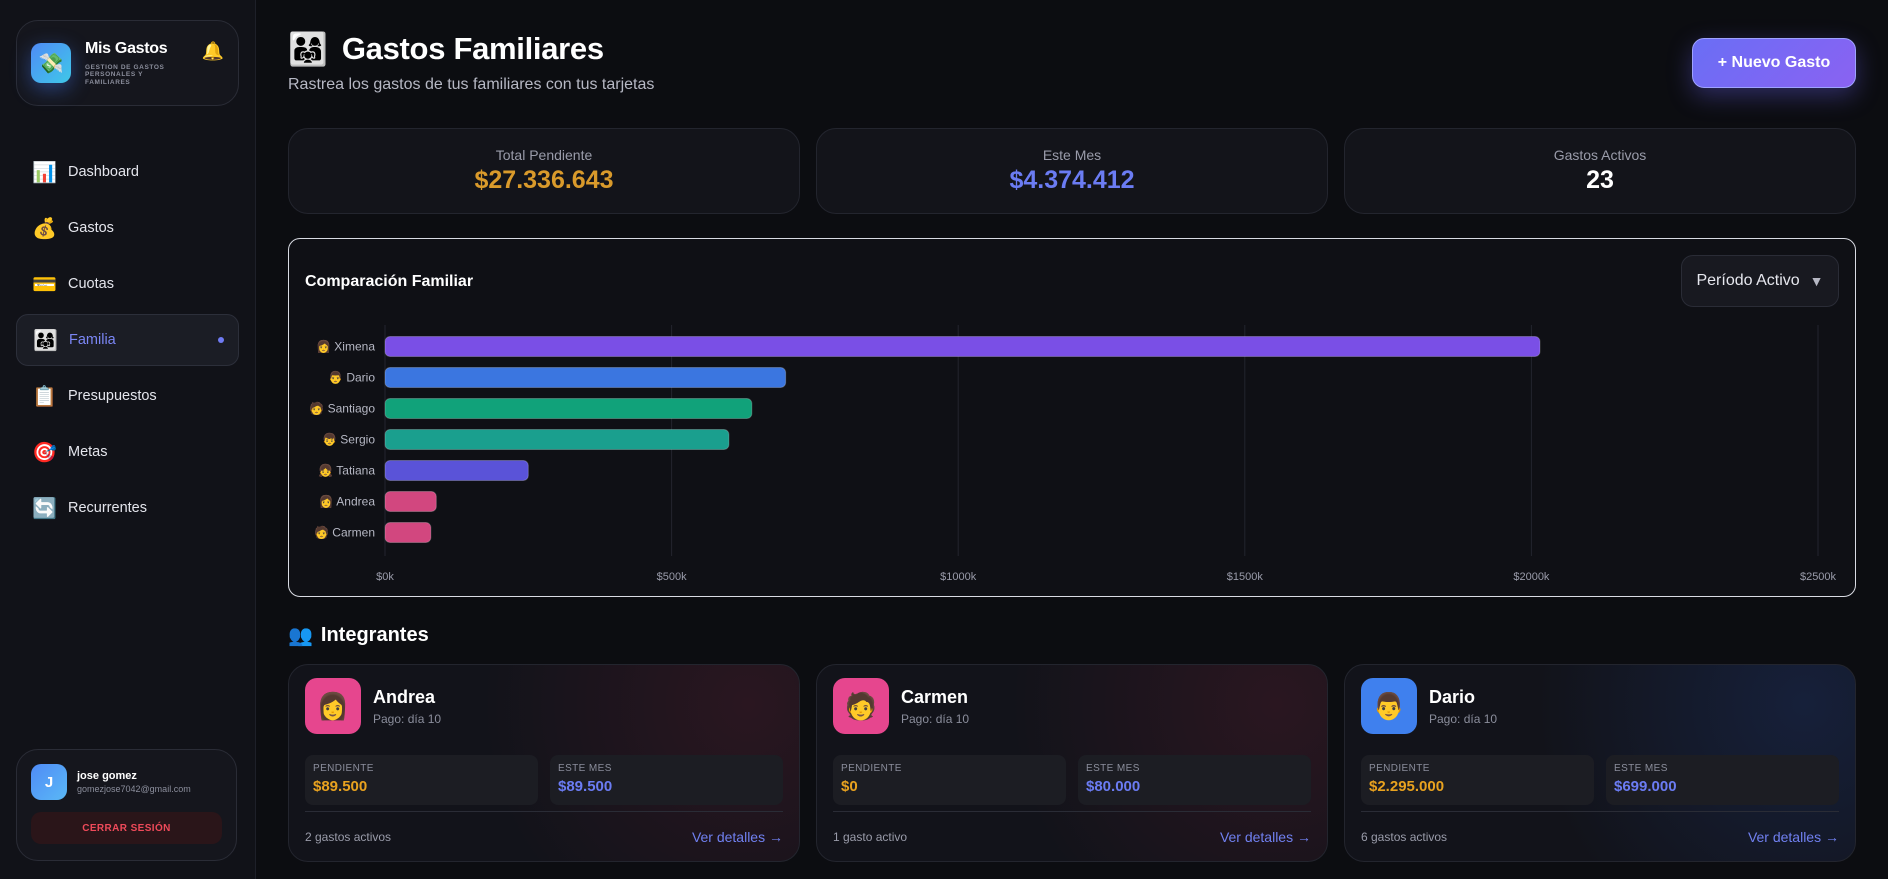 The height and width of the screenshot is (879, 1888). I want to click on familia-icon: 👨‍👩‍👧, so click(45, 340).